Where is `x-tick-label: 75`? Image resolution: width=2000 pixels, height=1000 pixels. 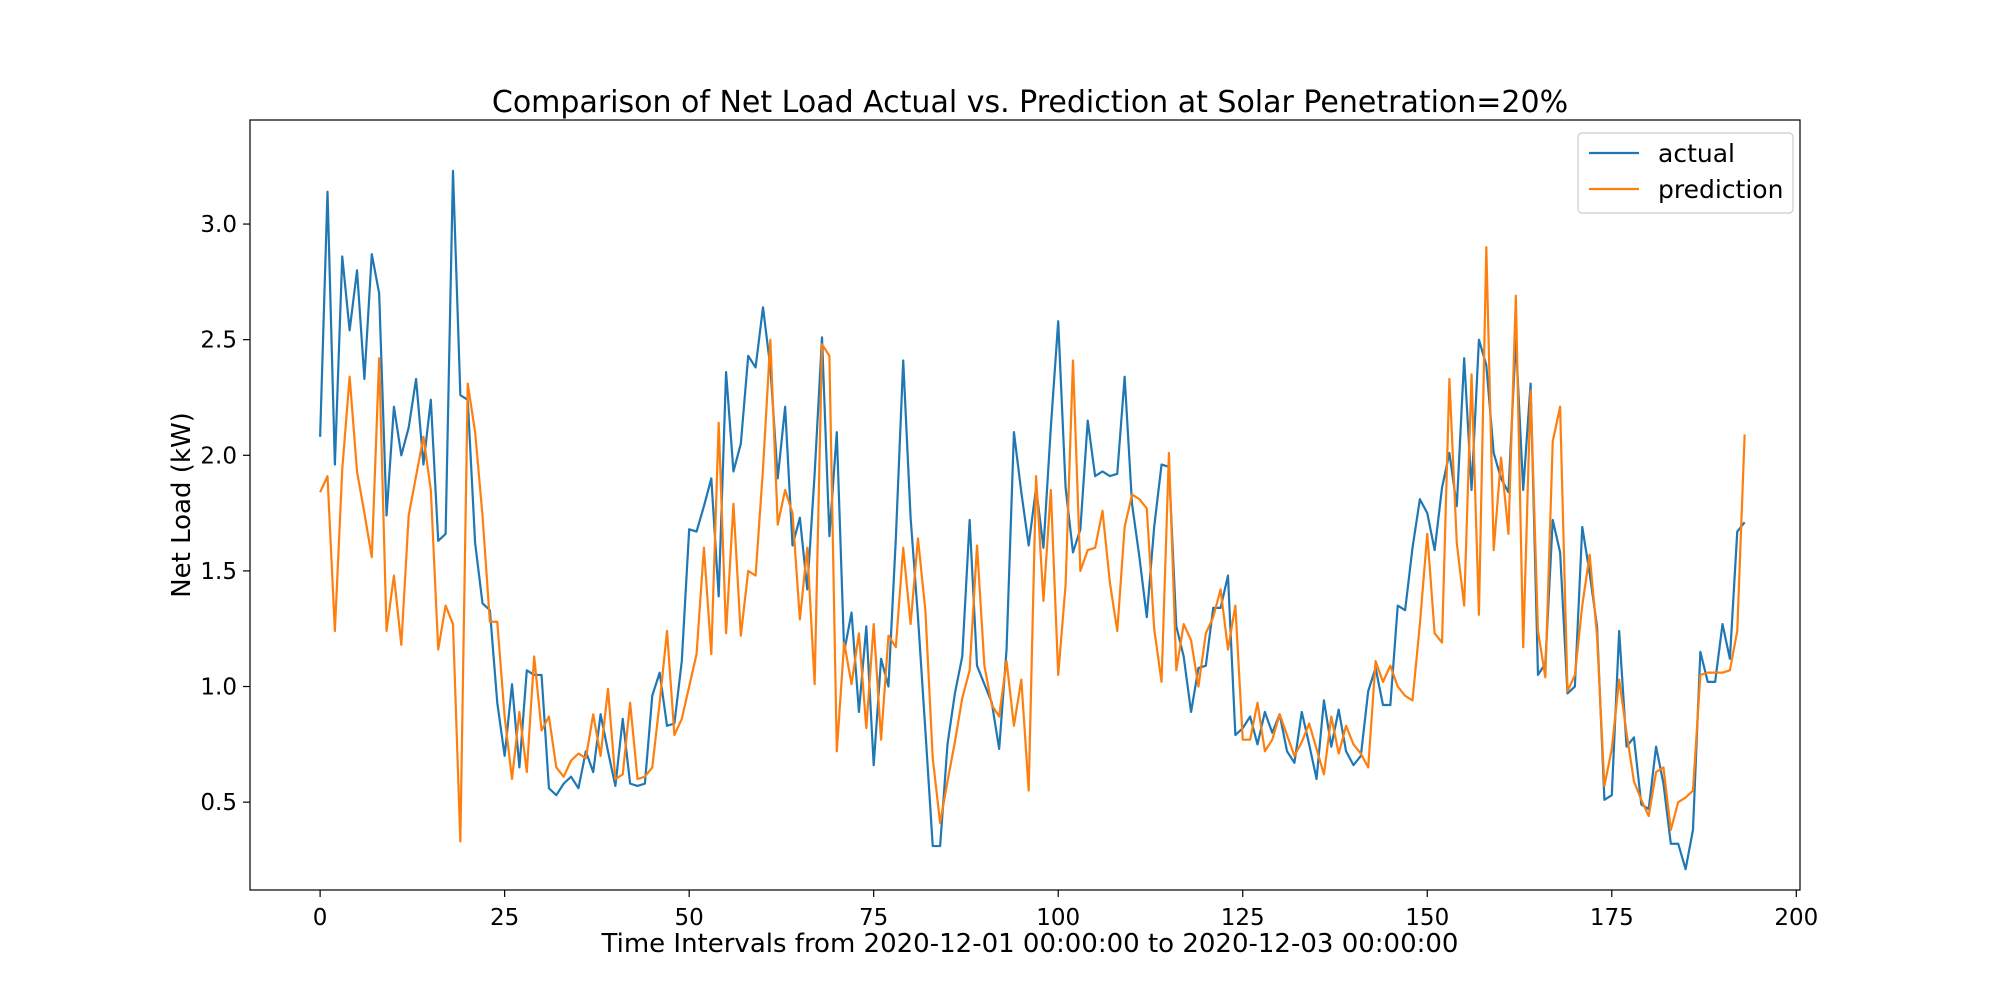
x-tick-label: 75 is located at coordinates (873, 918).